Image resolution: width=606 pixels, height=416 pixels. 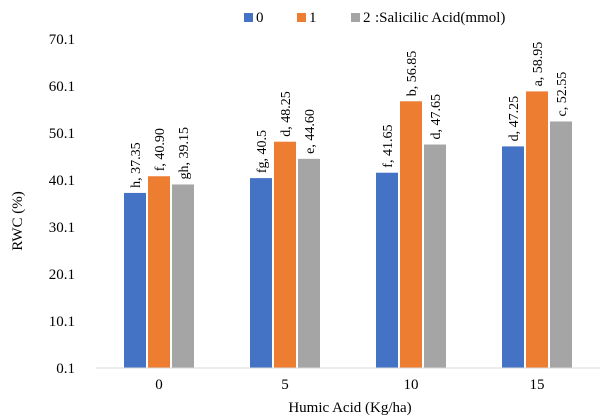 What do you see at coordinates (514, 119) in the screenshot?
I see `data-label: d, 47.25` at bounding box center [514, 119].